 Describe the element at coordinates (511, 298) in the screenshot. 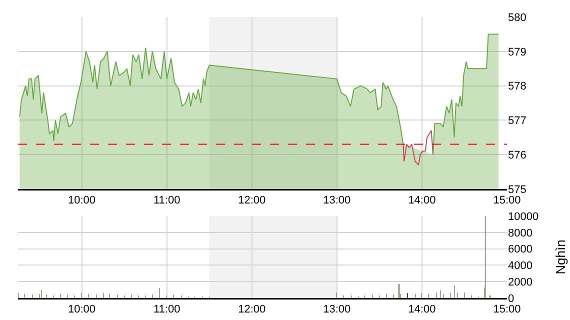

I see `y-tick-label: 0` at that location.